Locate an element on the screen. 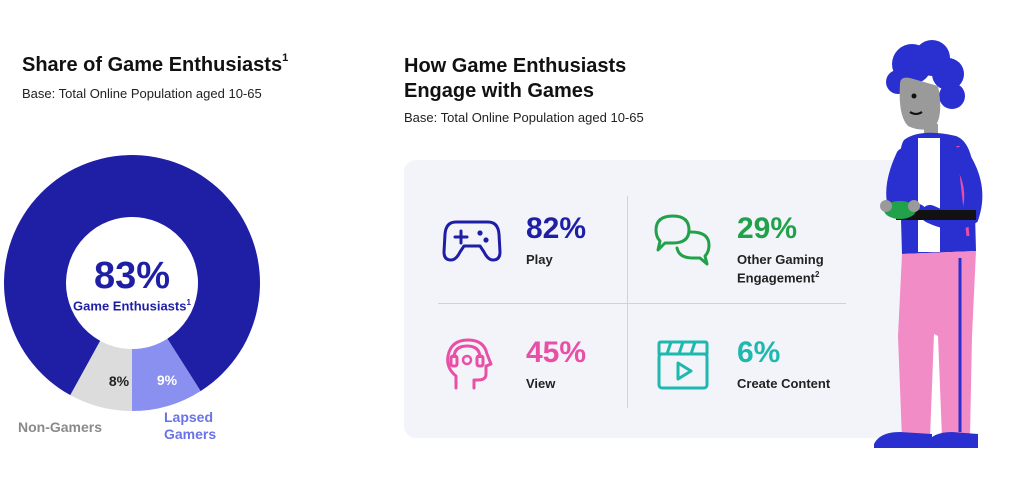 The height and width of the screenshot is (483, 1024). left-base-text: Base: Total Online Population aged 10-65 is located at coordinates (142, 93).